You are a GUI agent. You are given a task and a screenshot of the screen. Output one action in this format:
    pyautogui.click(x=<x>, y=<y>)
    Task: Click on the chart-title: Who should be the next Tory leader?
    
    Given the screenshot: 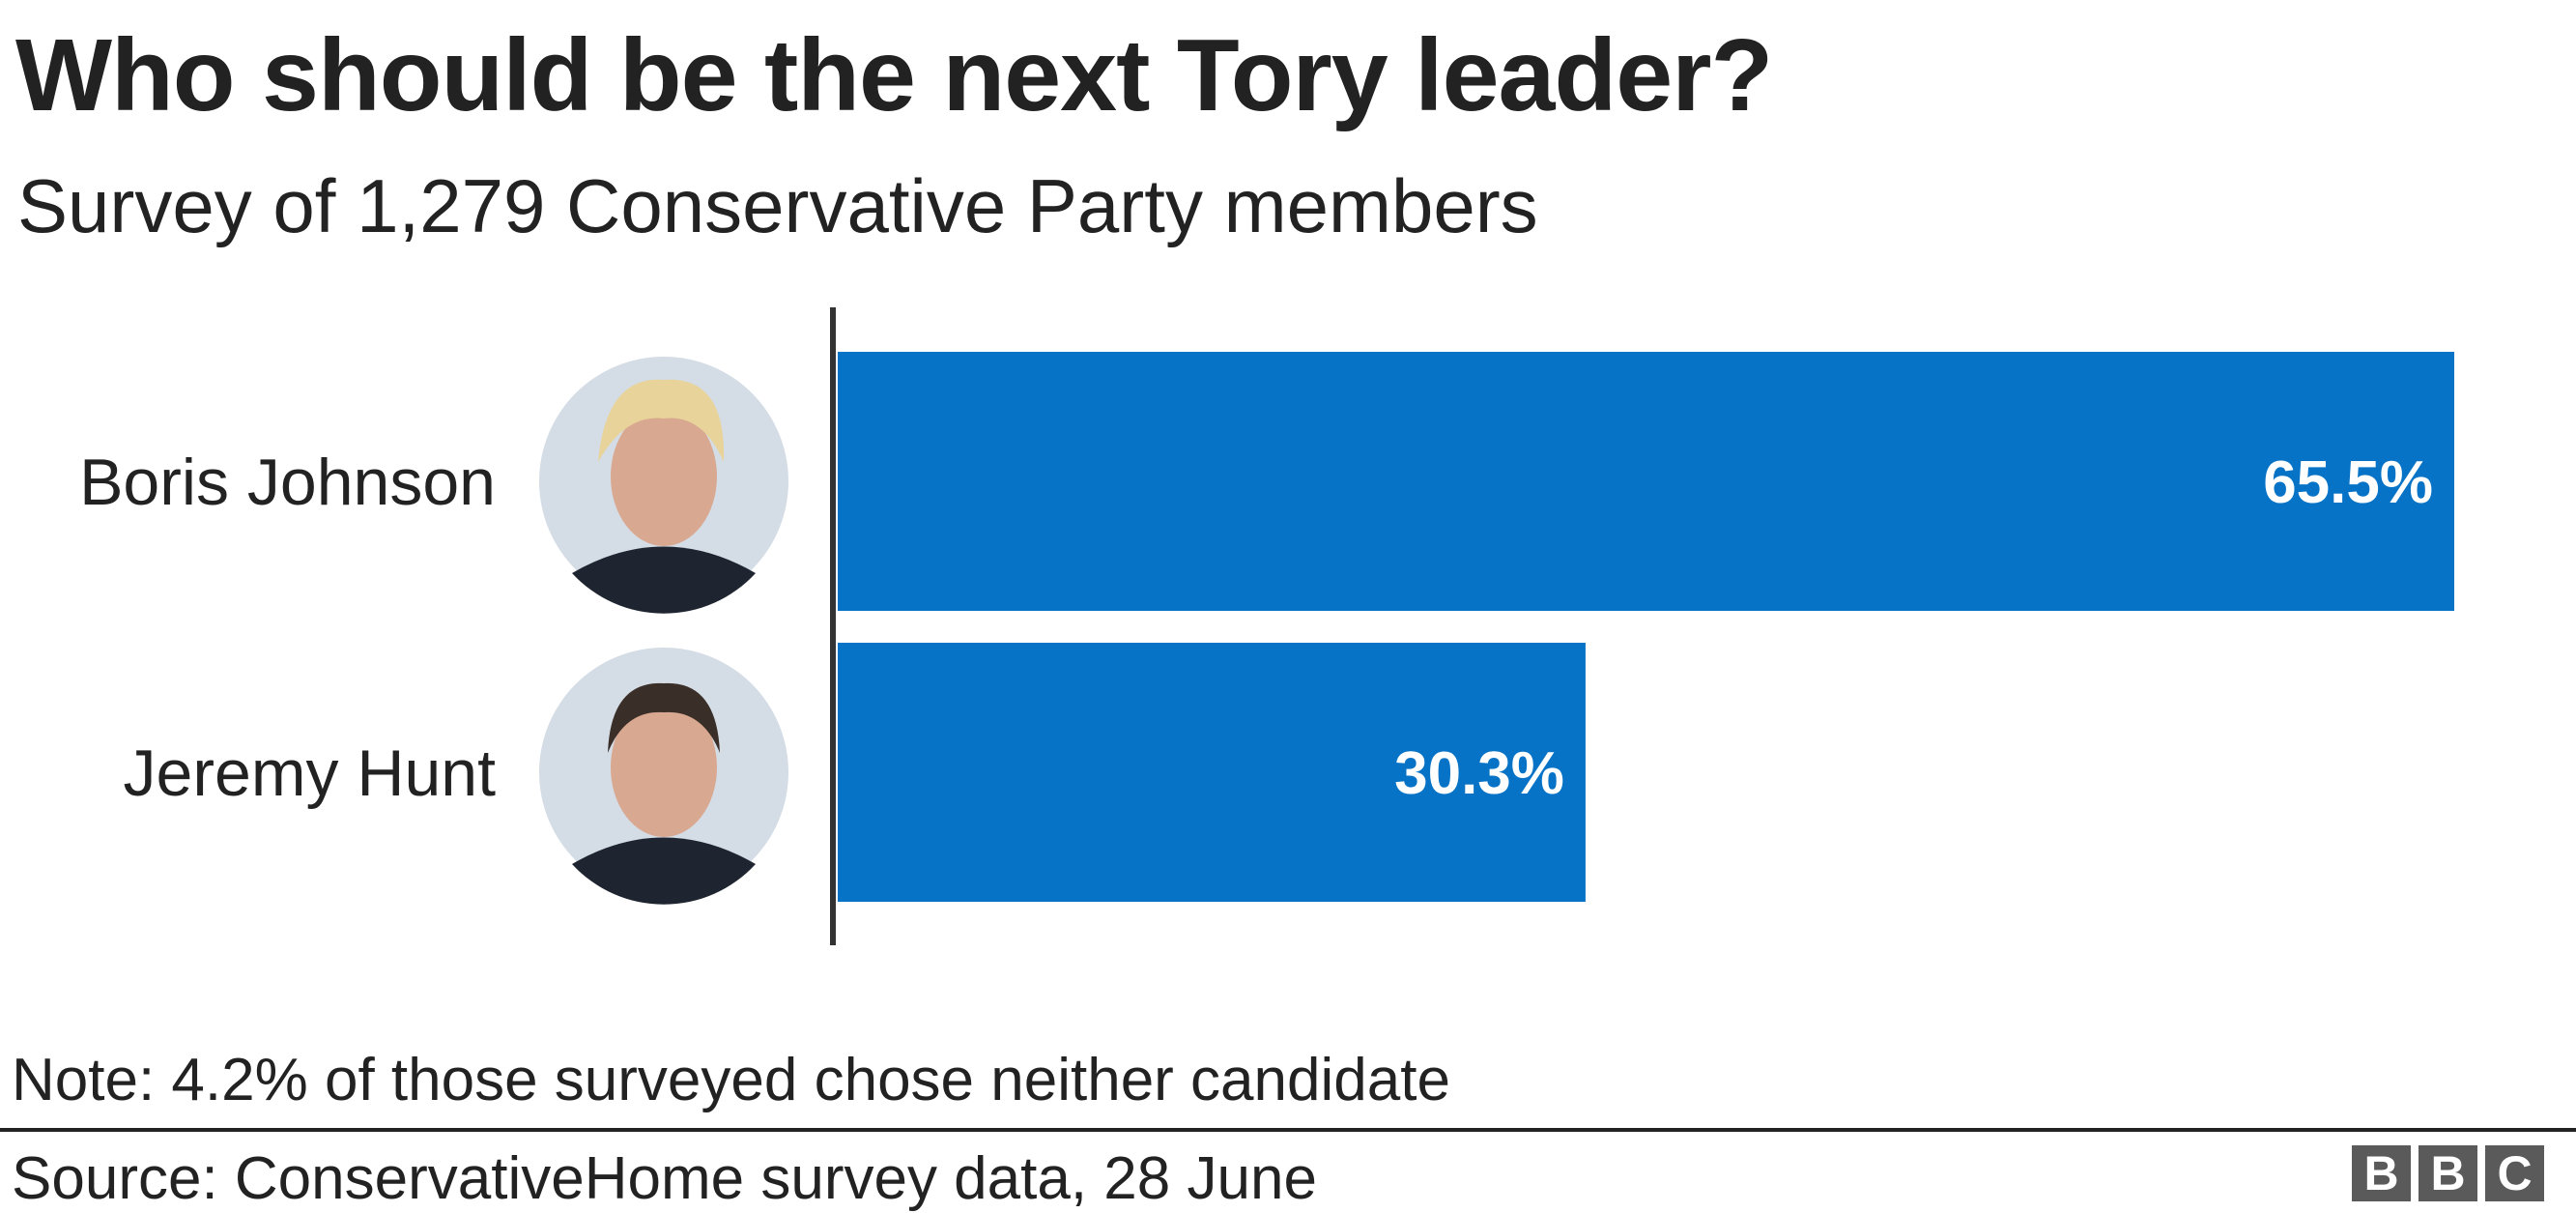 What is the action you would take?
    pyautogui.click(x=894, y=75)
    